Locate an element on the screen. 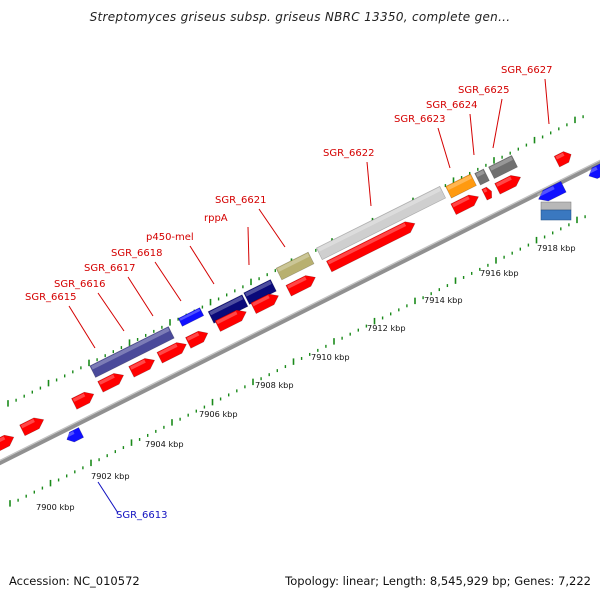  cluster-bar-blue is located at coordinates (191, 317).